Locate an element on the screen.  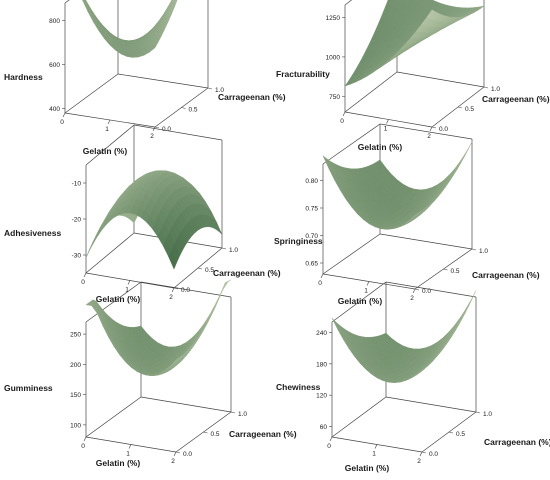
z-tick-label: 240 is located at coordinates (321, 333).